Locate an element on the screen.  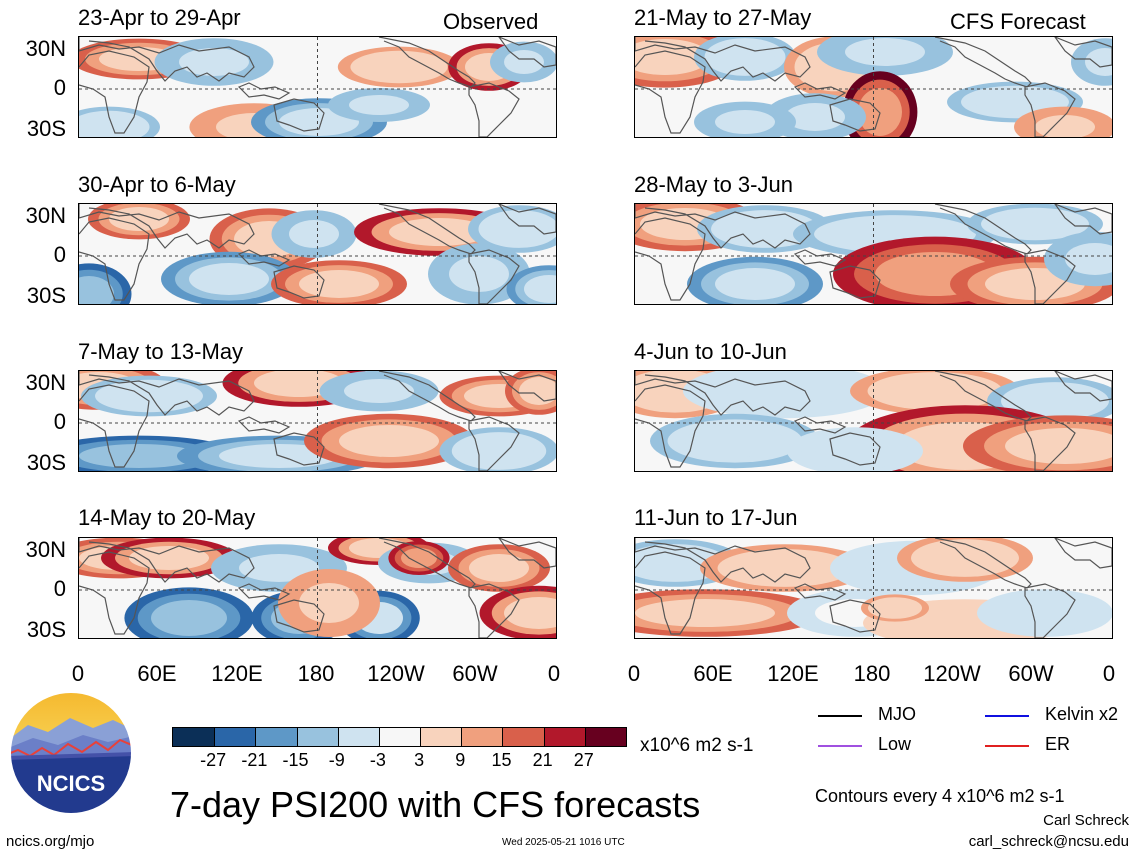
main-title: 7-day PSI200 with CFS forecasts is located at coordinates (435, 804).